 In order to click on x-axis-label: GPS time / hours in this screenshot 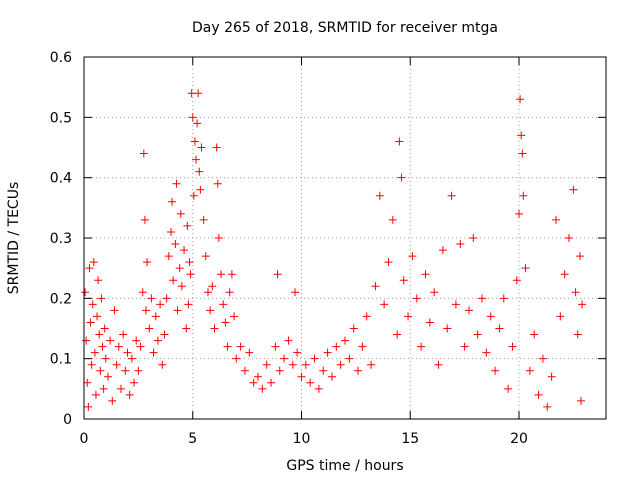, I will do `click(344, 466)`.